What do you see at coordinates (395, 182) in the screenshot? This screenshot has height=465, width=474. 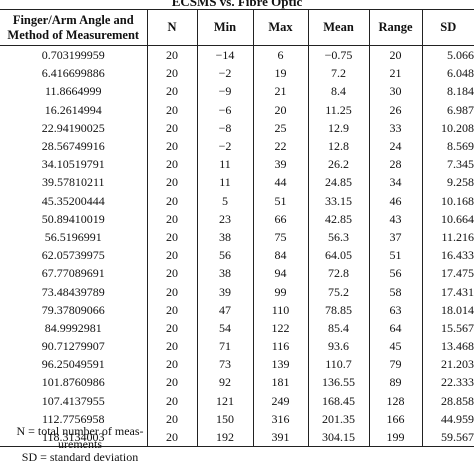 I see `cell-range: 34` at bounding box center [395, 182].